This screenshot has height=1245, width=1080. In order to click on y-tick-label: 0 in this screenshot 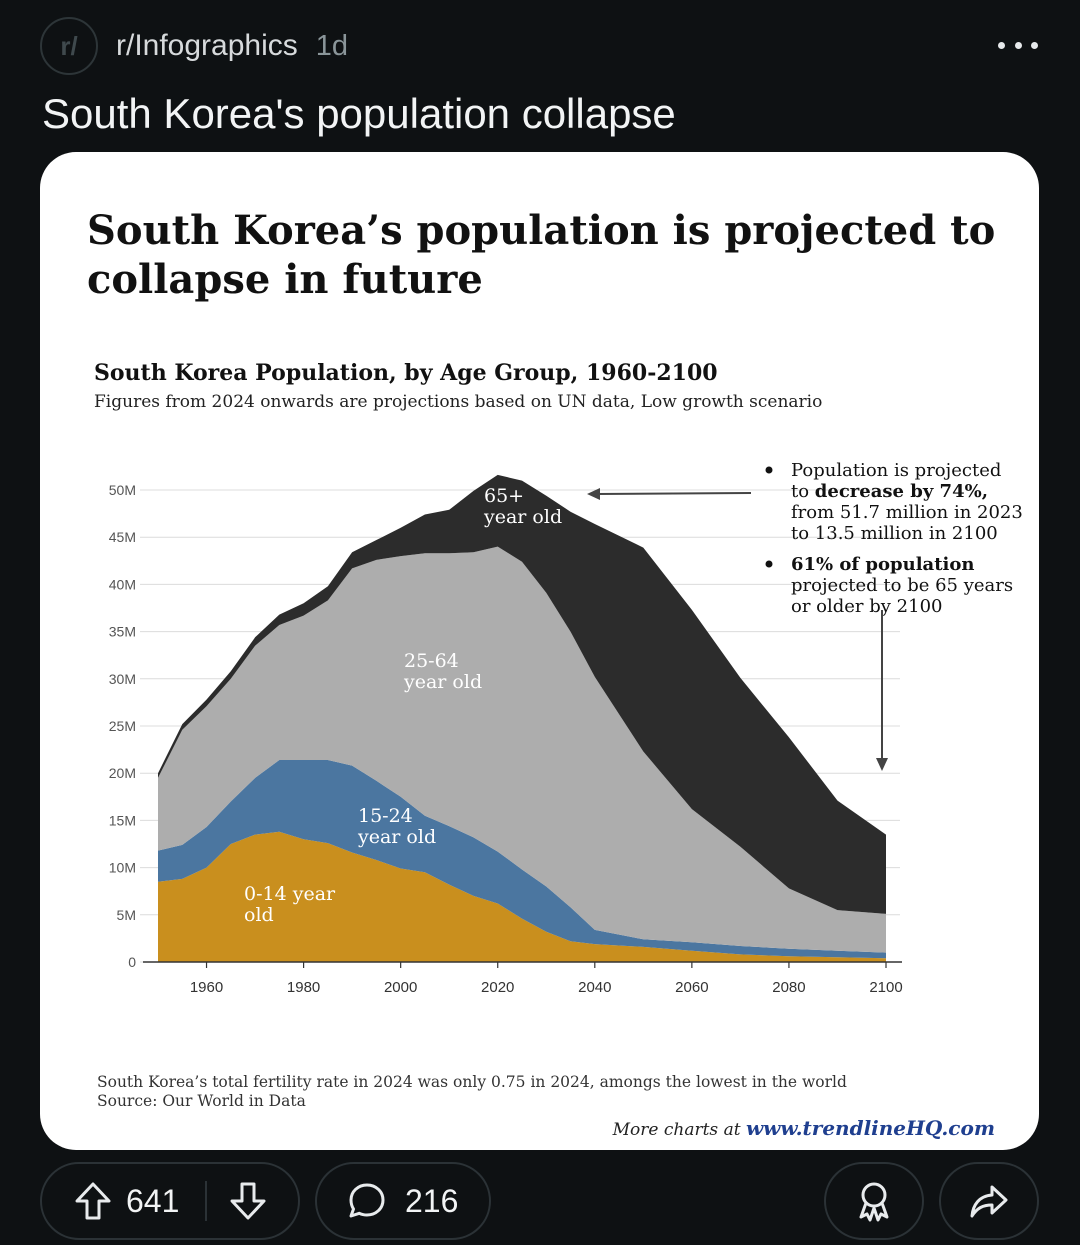, I will do `click(132, 962)`.